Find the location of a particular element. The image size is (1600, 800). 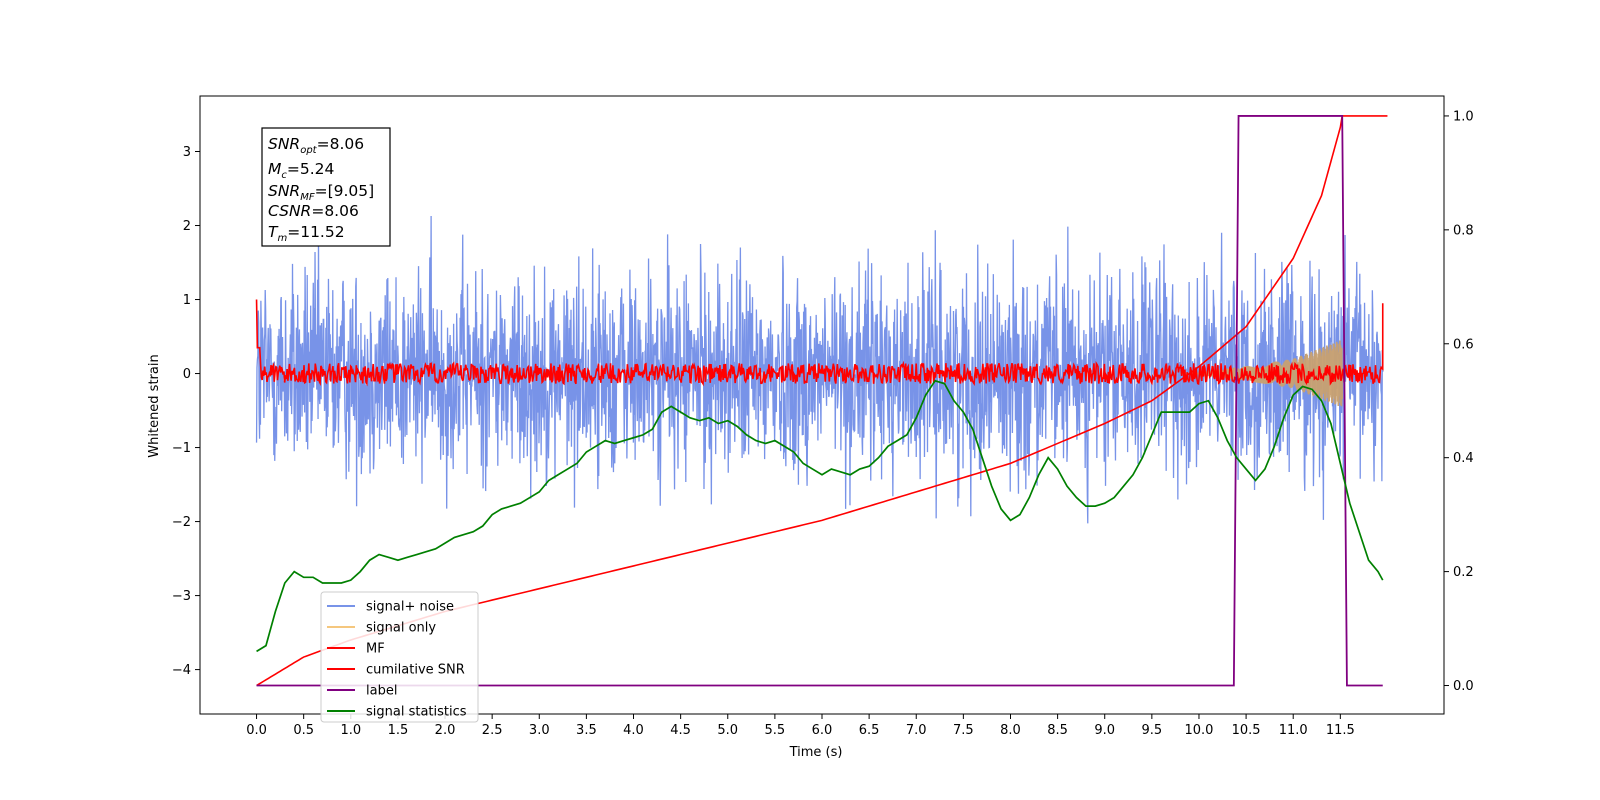

csnr-value: =8.06 is located at coordinates (335, 211).